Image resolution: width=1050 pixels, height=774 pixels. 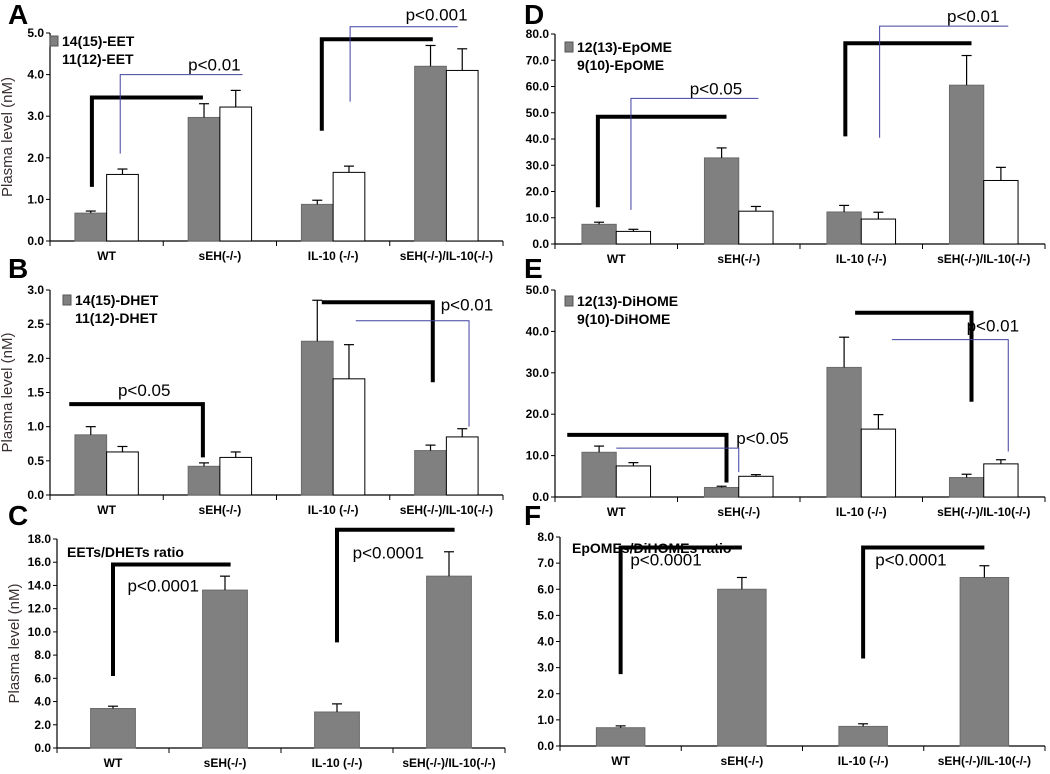 What do you see at coordinates (35, 461) in the screenshot?
I see `y-tick-label: 0.5` at bounding box center [35, 461].